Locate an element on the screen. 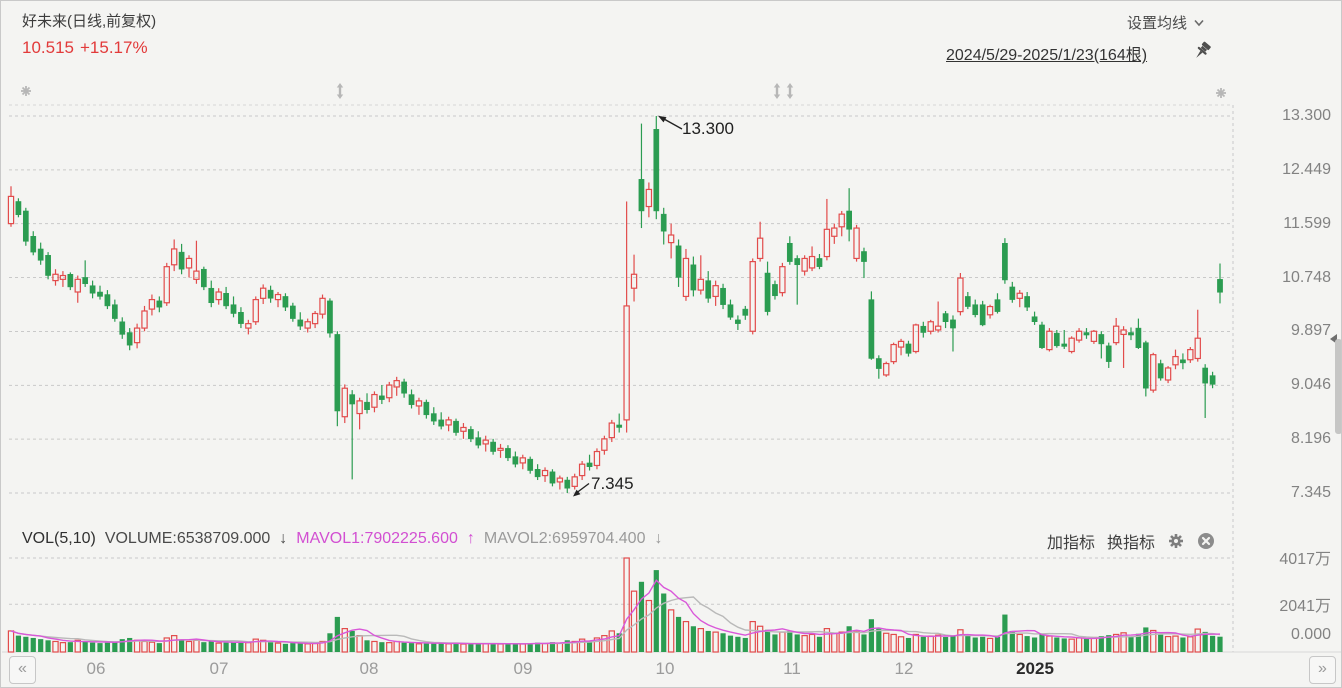 This screenshot has height=688, width=1342. vol-indicator-label: VOL(5,10) is located at coordinates (59, 538).